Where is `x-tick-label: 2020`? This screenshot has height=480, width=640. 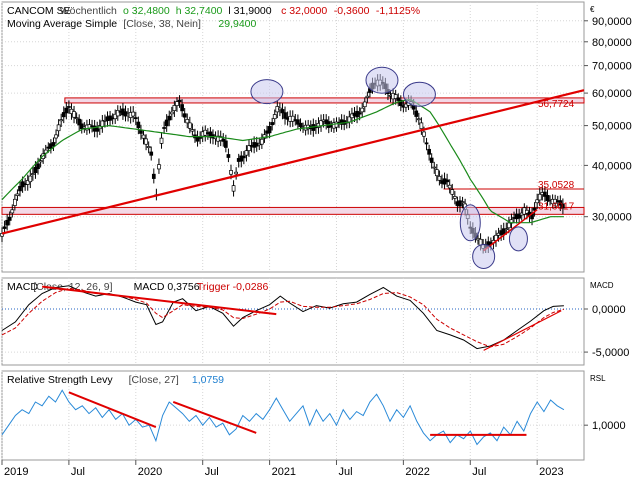
x-tick-label: 2020 is located at coordinates (150, 472).